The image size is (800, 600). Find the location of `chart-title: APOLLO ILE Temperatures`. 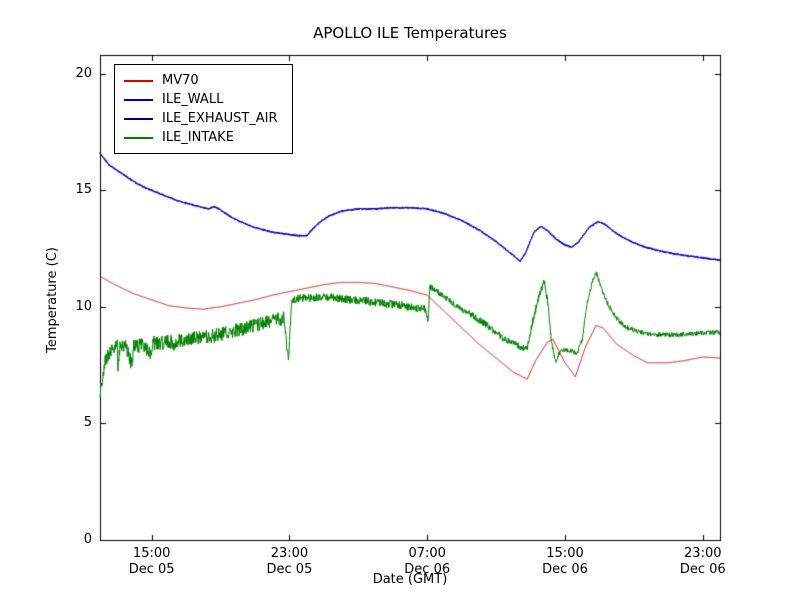

chart-title: APOLLO ILE Temperatures is located at coordinates (410, 33).